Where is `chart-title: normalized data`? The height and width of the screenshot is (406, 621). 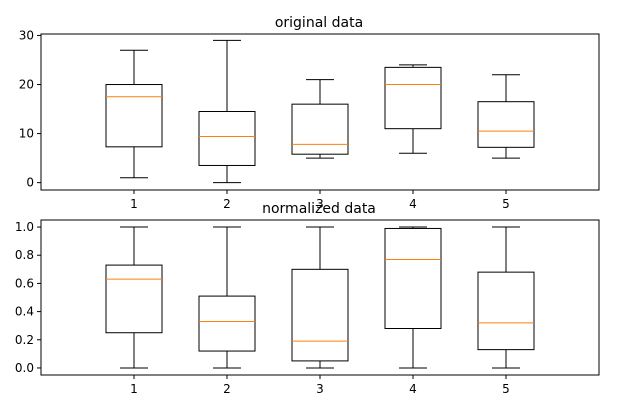 chart-title: normalized data is located at coordinates (319, 209).